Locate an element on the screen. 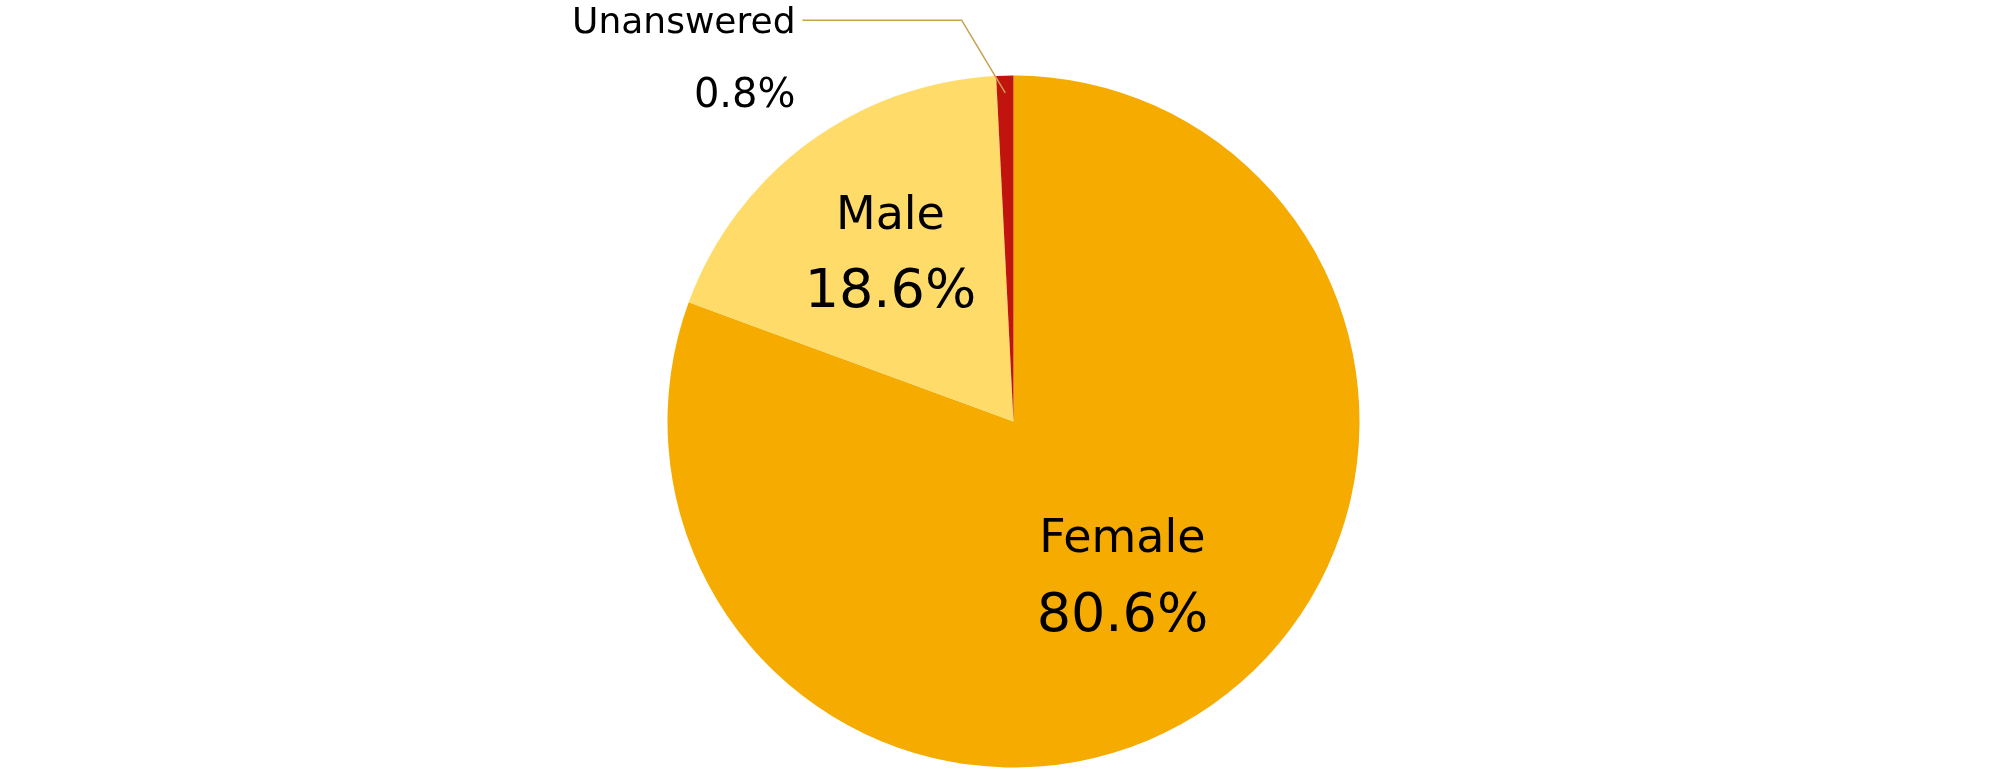  slice-label: Female is located at coordinates (1122, 536).